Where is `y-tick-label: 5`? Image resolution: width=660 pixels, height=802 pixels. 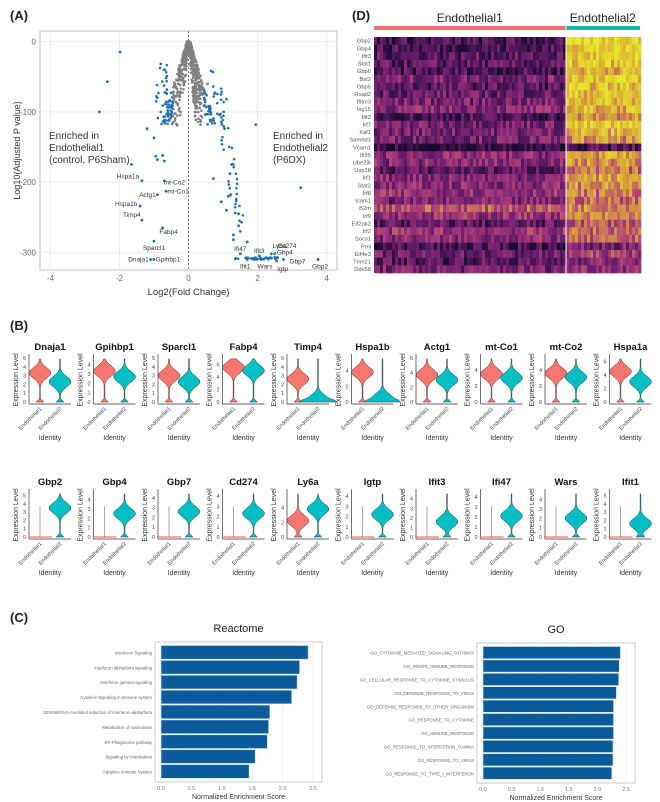 y-tick-label: 5 is located at coordinates (153, 359).